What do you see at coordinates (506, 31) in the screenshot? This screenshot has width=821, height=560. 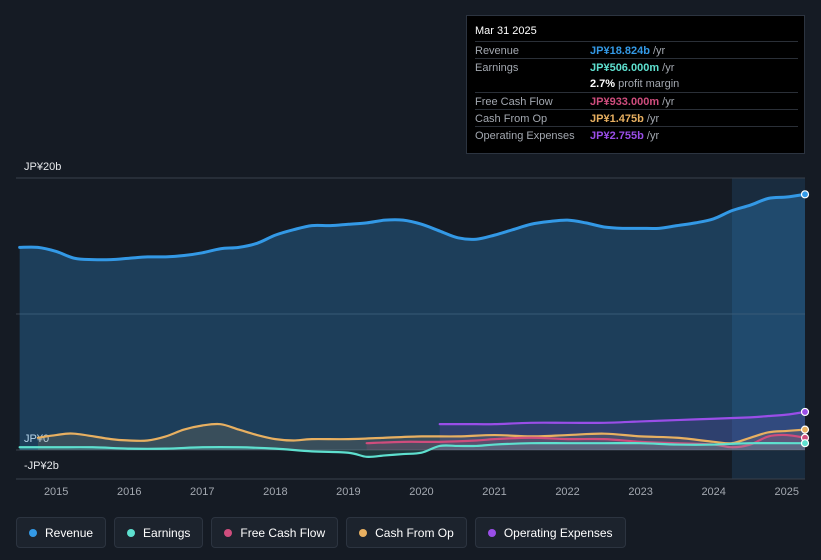 I see `tooltip-date: Mar 31 2025` at bounding box center [506, 31].